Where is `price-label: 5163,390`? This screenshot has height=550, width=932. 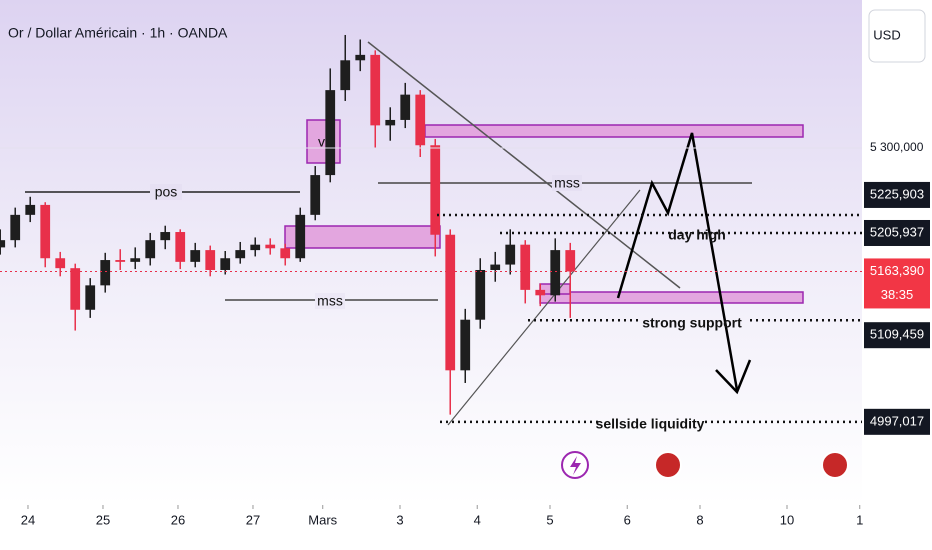 price-label: 5163,390 is located at coordinates (897, 270).